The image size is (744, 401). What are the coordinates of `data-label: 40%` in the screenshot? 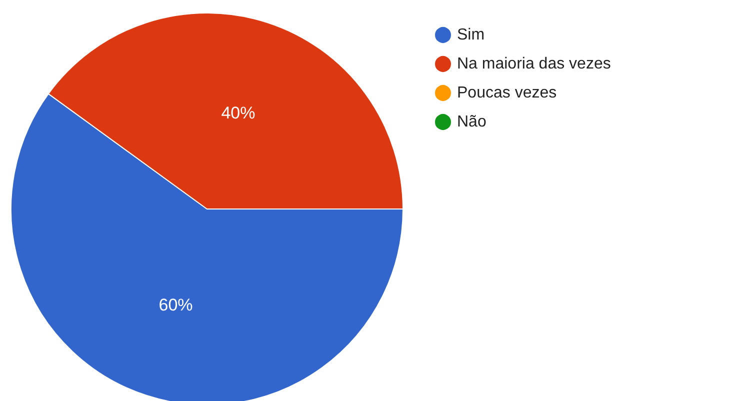 It's located at (238, 112).